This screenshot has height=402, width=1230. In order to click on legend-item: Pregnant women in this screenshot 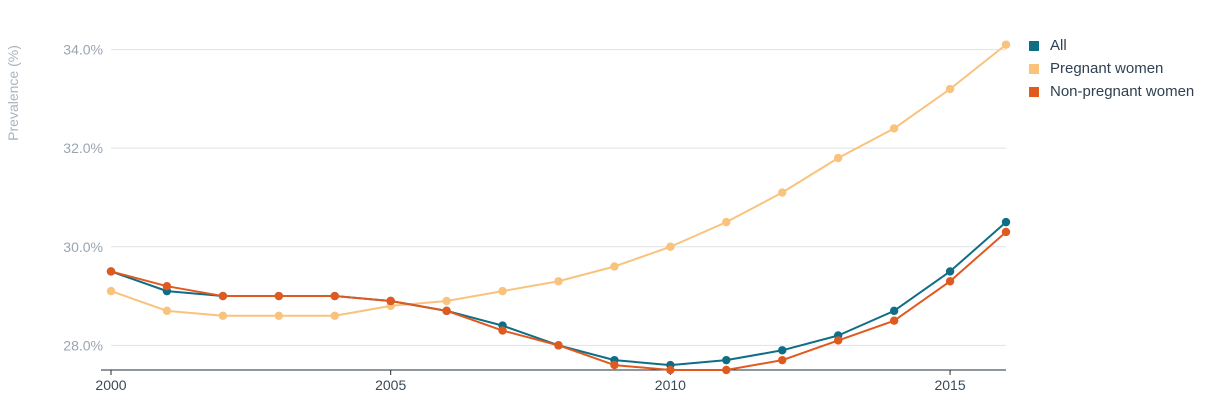, I will do `click(1111, 68)`.